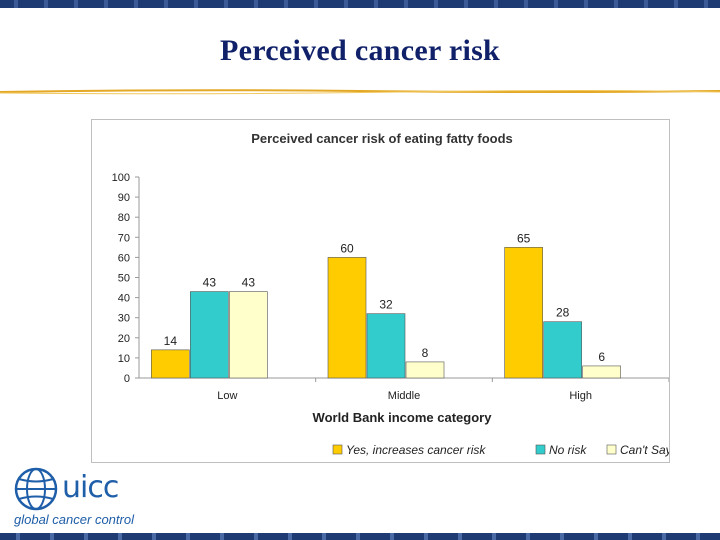 The image size is (720, 540). What do you see at coordinates (74, 519) in the screenshot?
I see `logo-tagline: global cancer control` at bounding box center [74, 519].